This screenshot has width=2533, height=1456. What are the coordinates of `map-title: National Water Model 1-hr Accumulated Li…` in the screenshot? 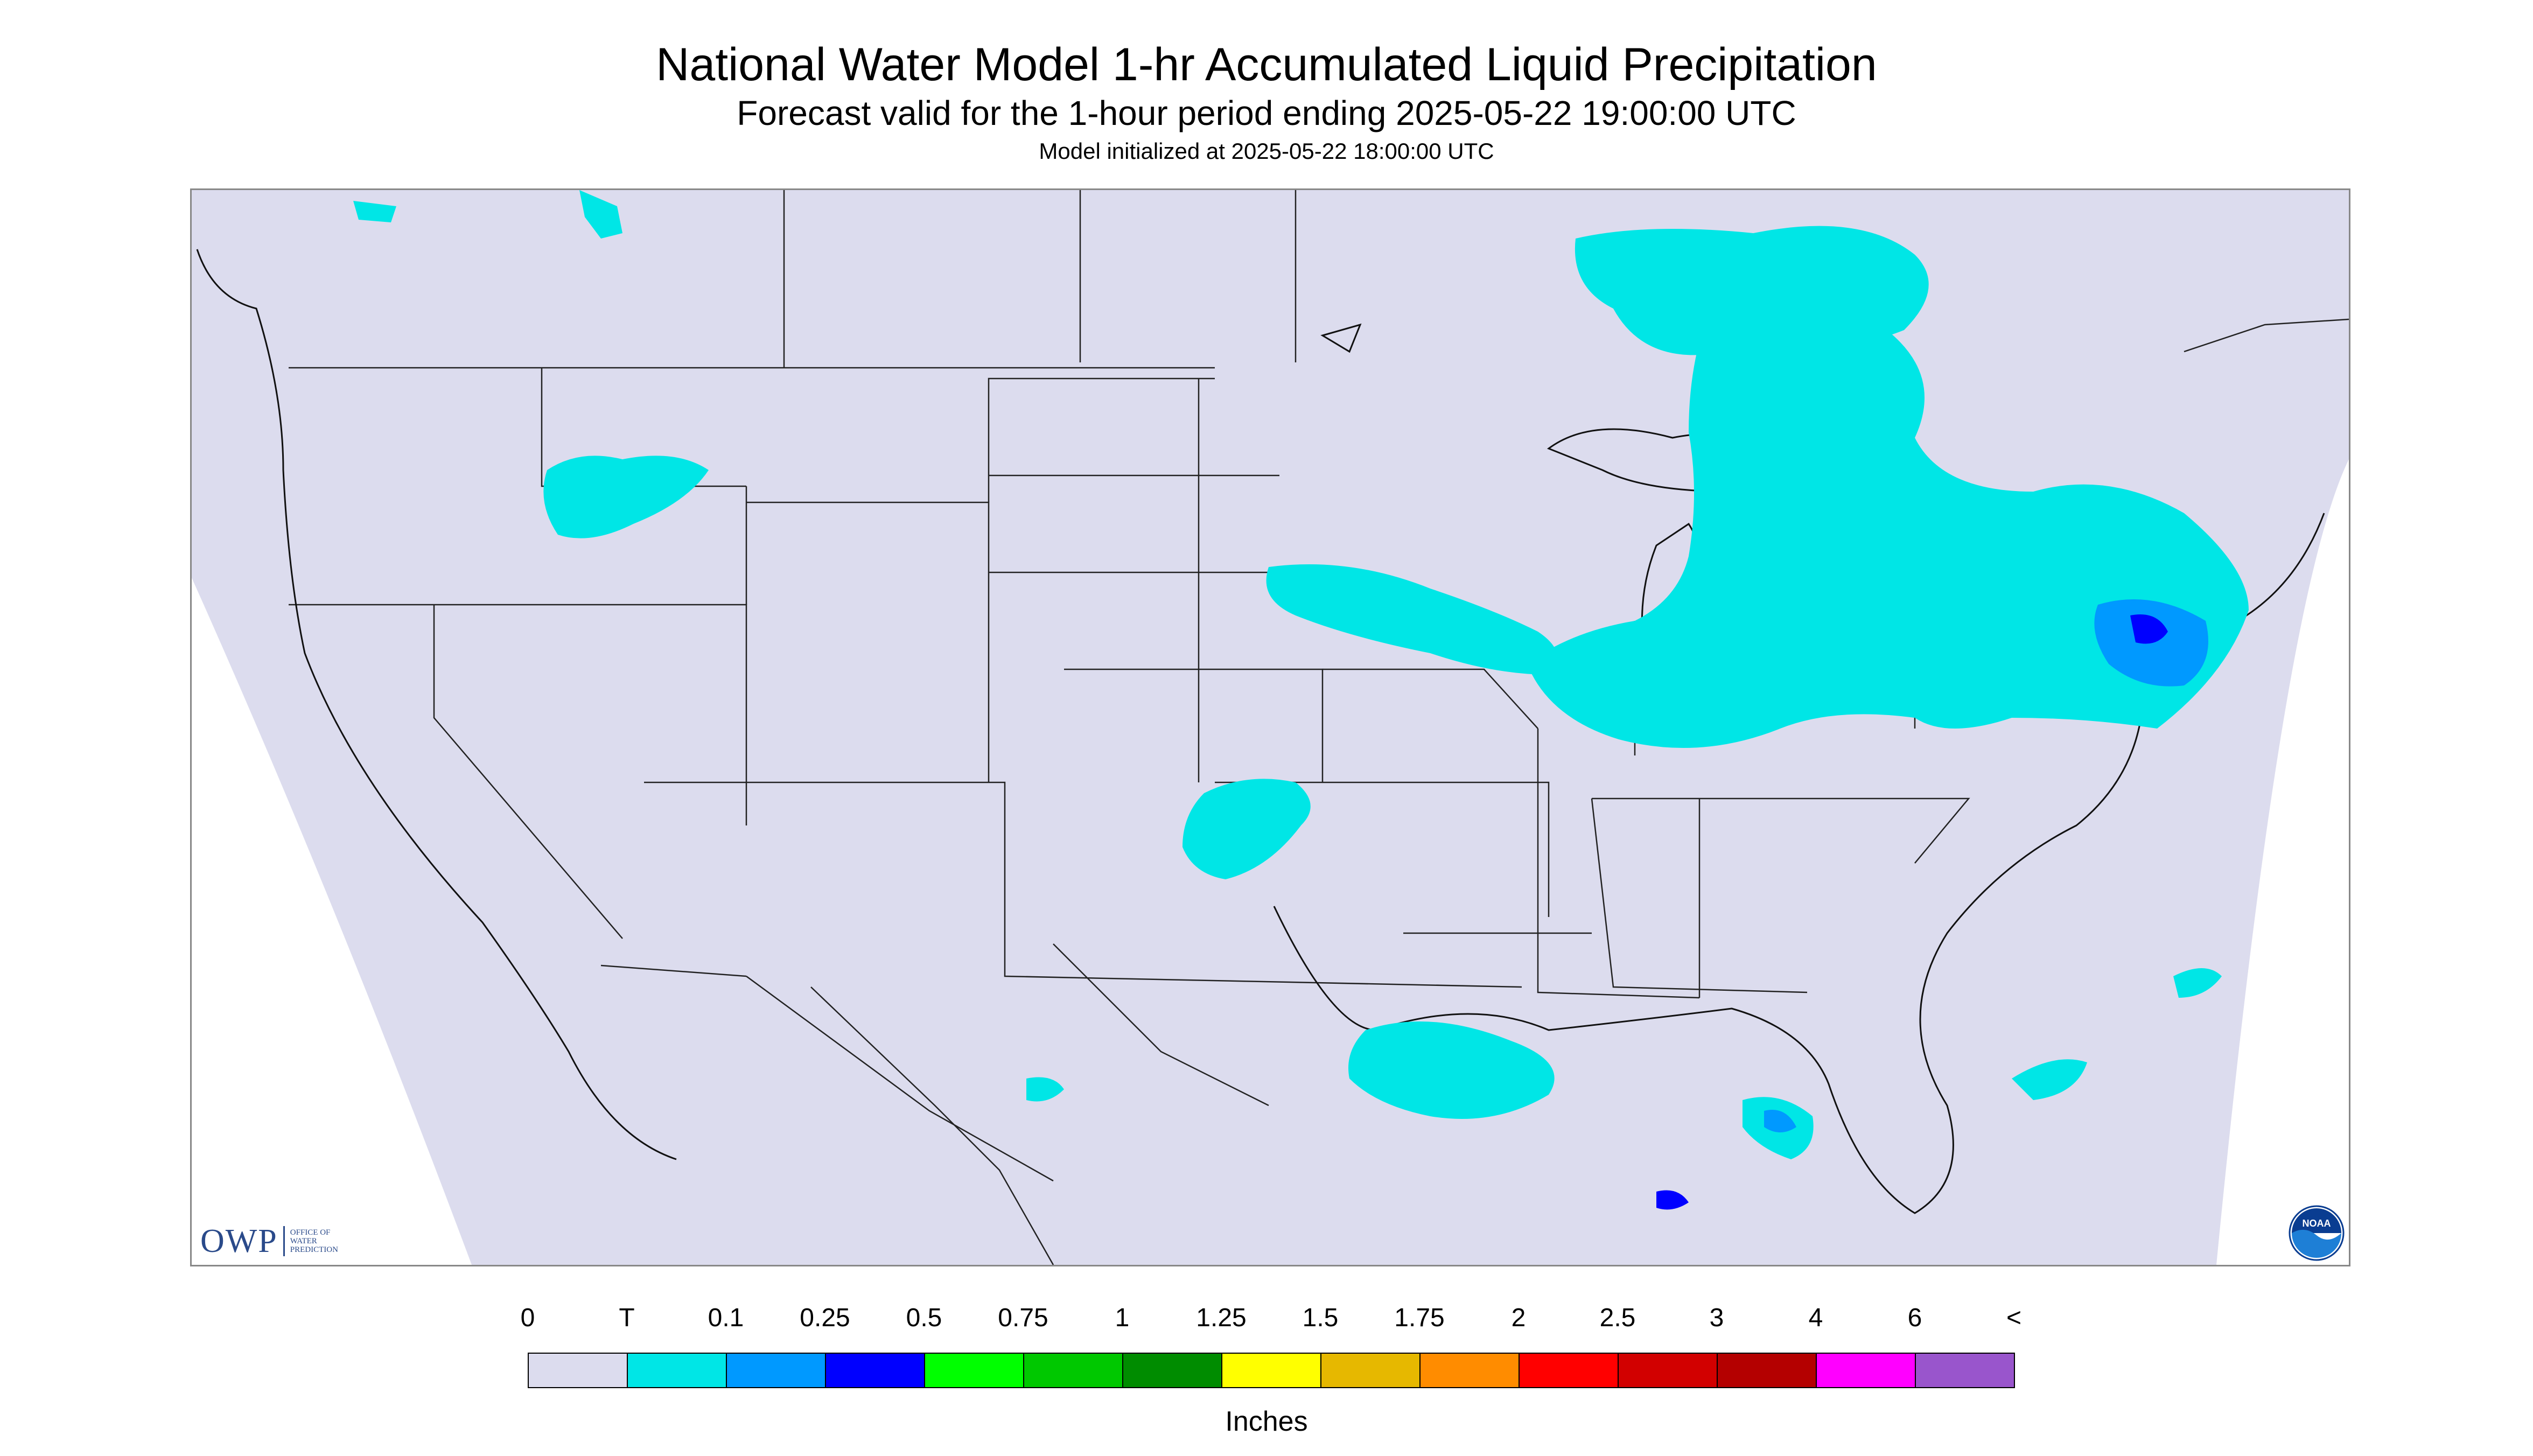 It's located at (1266, 64).